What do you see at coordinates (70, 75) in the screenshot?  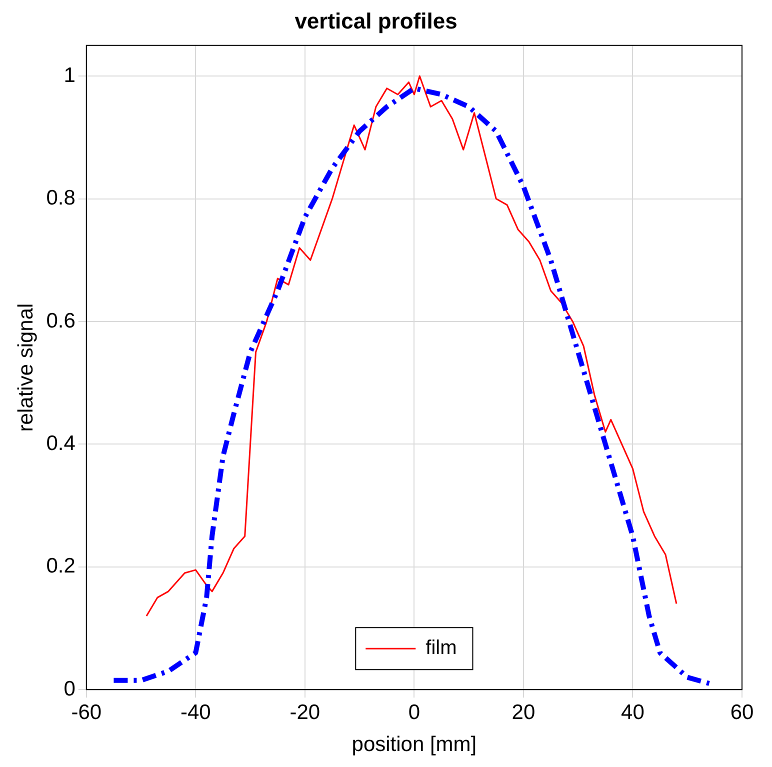 I see `y-tick-label: 1` at bounding box center [70, 75].